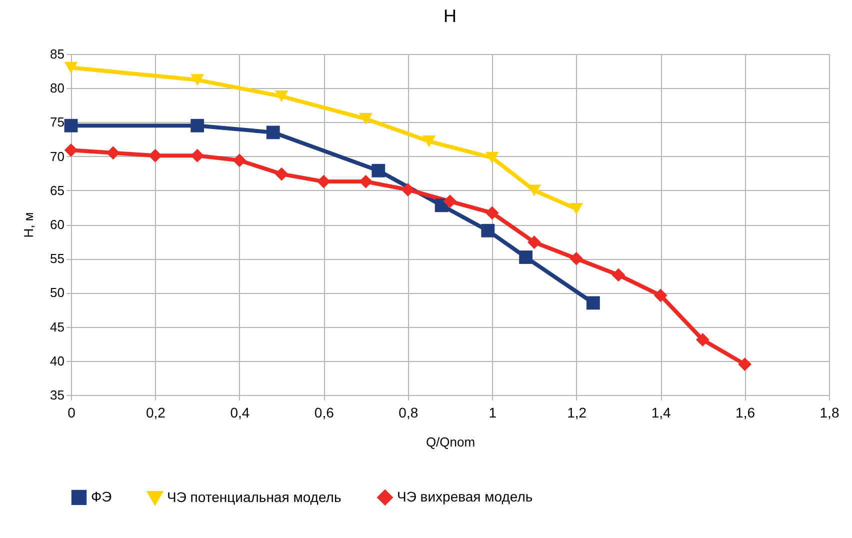 The width and height of the screenshot is (852, 538). What do you see at coordinates (577, 412) in the screenshot?
I see `x-tick-label: 1,2` at bounding box center [577, 412].